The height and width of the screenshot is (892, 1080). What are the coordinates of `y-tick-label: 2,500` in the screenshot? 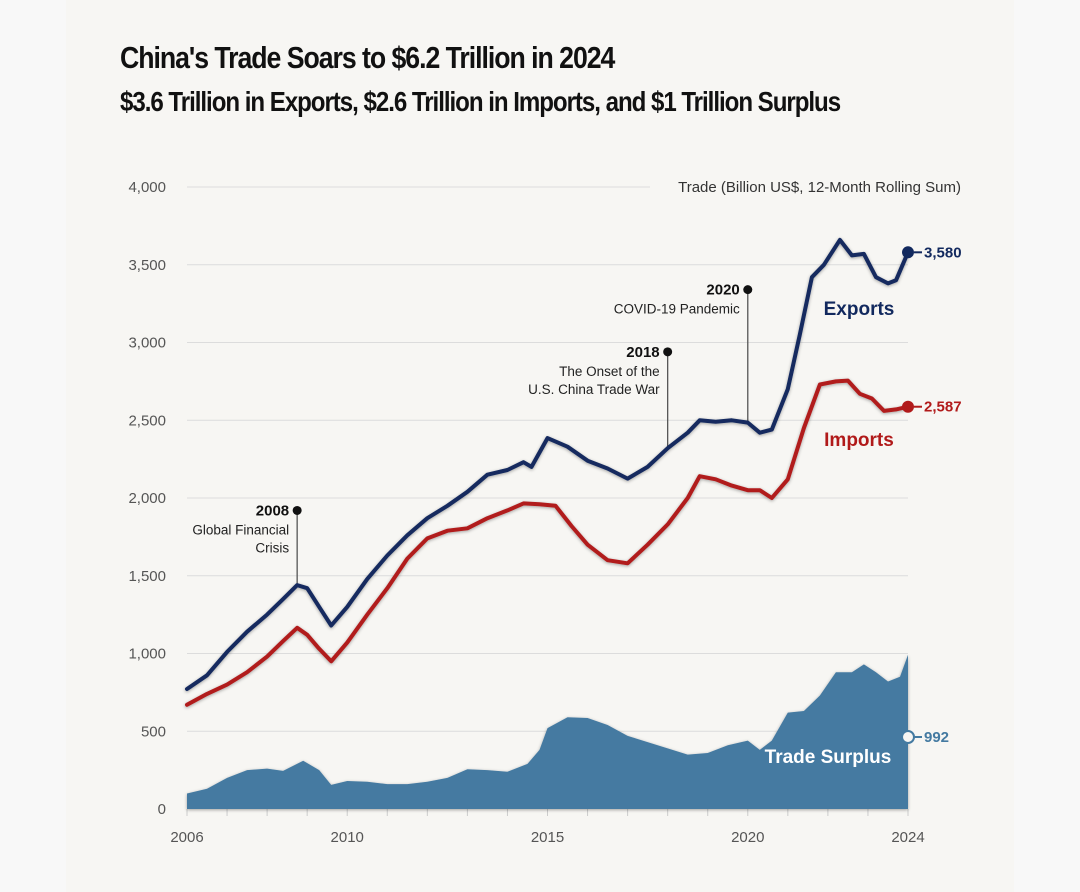 It's located at (147, 420).